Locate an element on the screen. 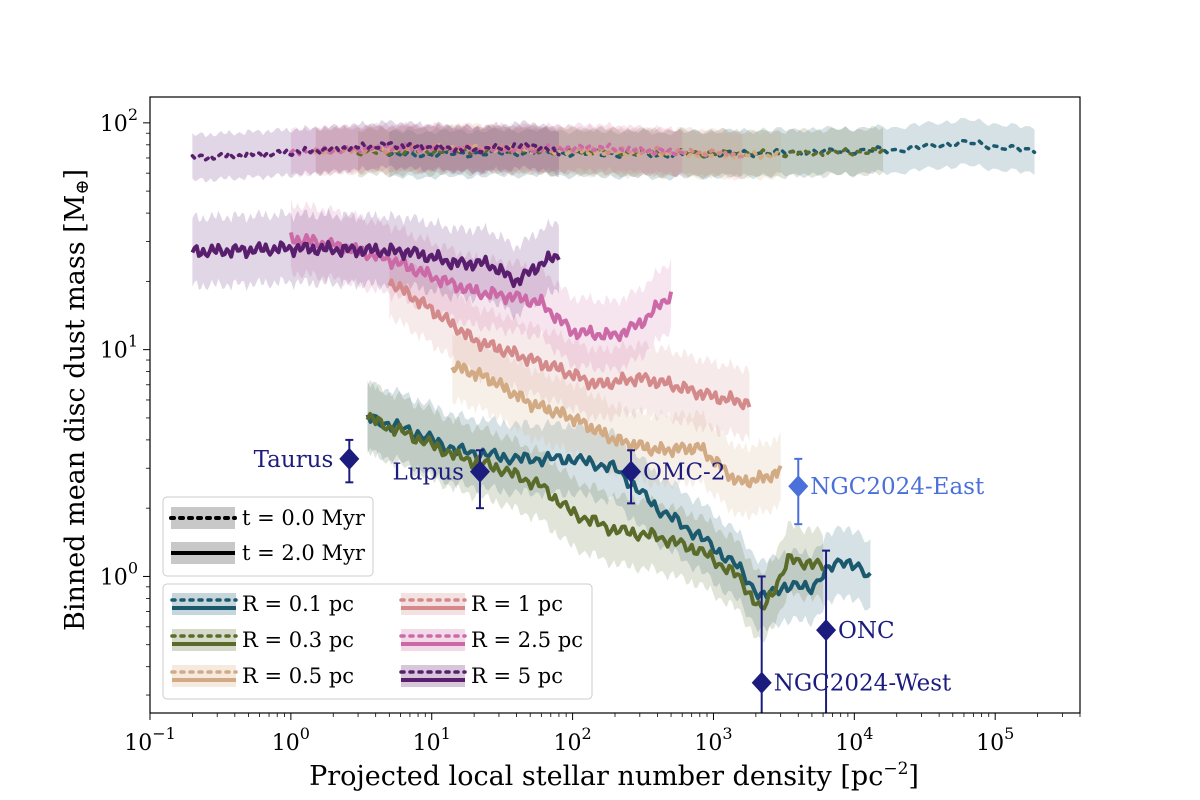  band-r-1-pc-t2 is located at coordinates (569, 344).